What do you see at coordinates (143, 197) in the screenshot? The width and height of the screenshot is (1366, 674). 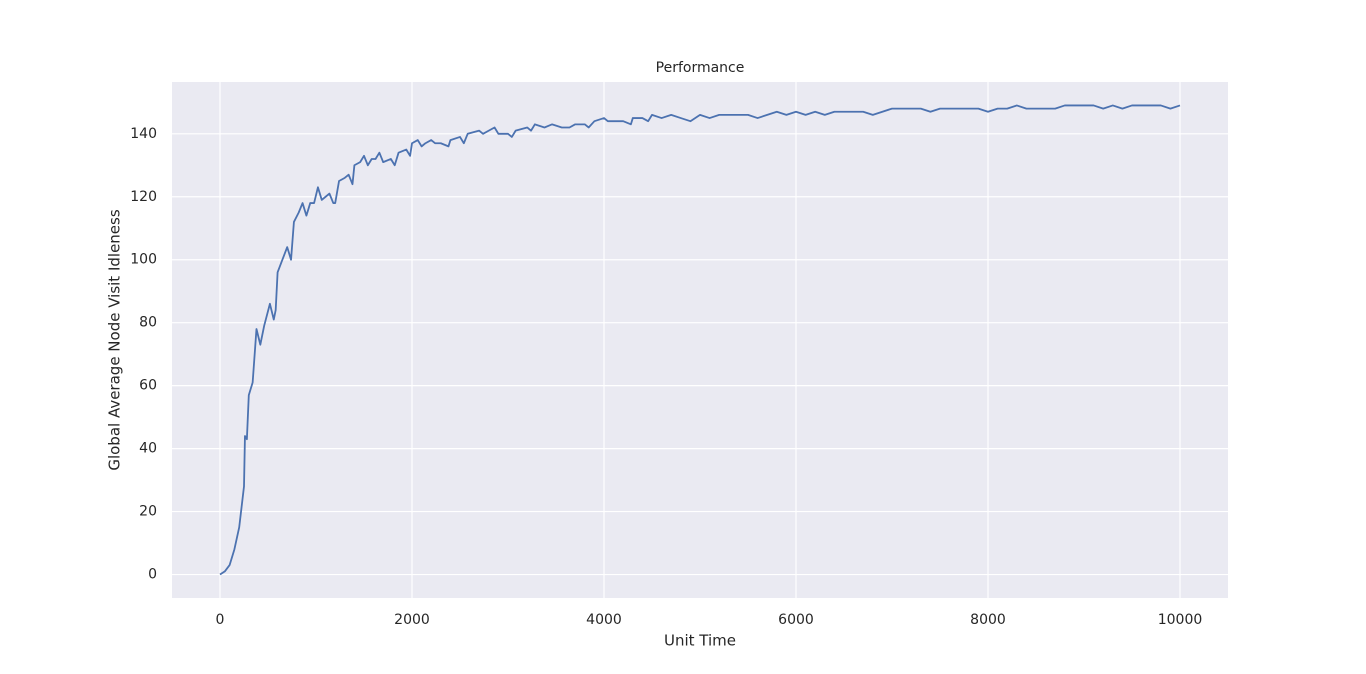 I see `y-tick-label: 120` at bounding box center [143, 197].